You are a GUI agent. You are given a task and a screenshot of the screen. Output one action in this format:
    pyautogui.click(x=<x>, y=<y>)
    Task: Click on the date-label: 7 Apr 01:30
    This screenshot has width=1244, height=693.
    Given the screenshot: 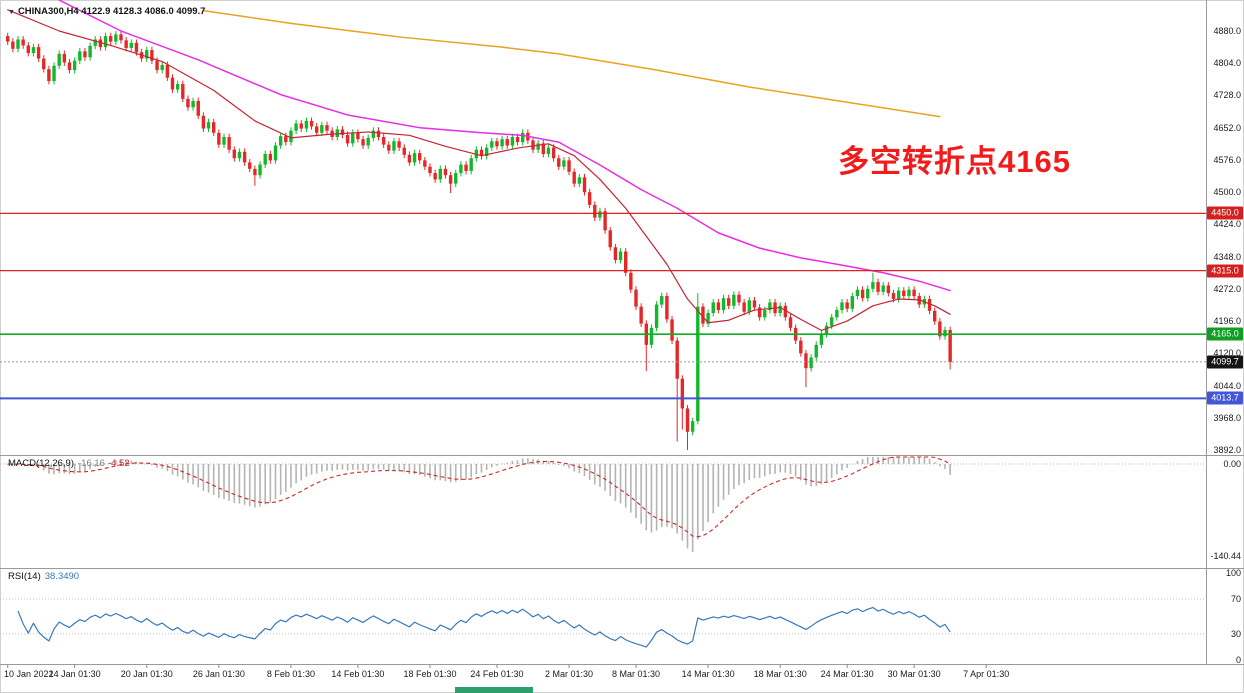 What is the action you would take?
    pyautogui.click(x=986, y=674)
    